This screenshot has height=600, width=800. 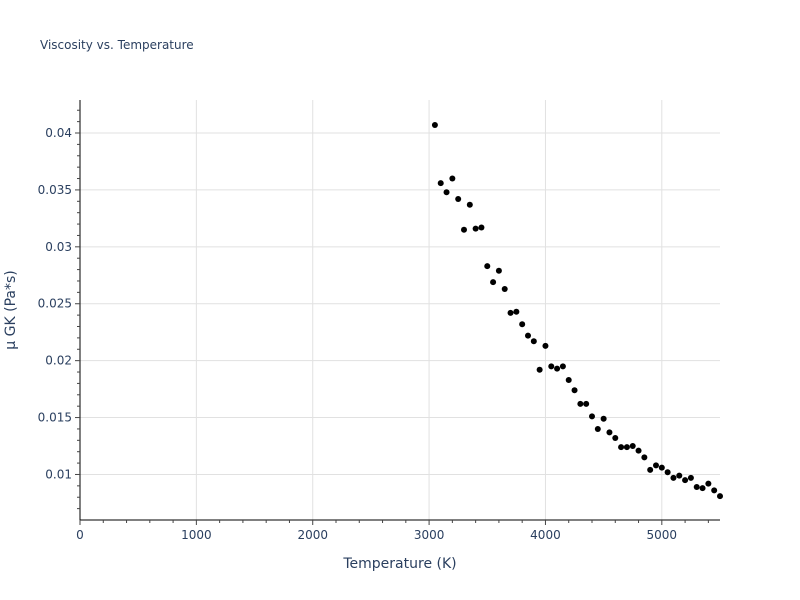 What do you see at coordinates (55, 190) in the screenshot?
I see `y-tick-label: 0.035` at bounding box center [55, 190].